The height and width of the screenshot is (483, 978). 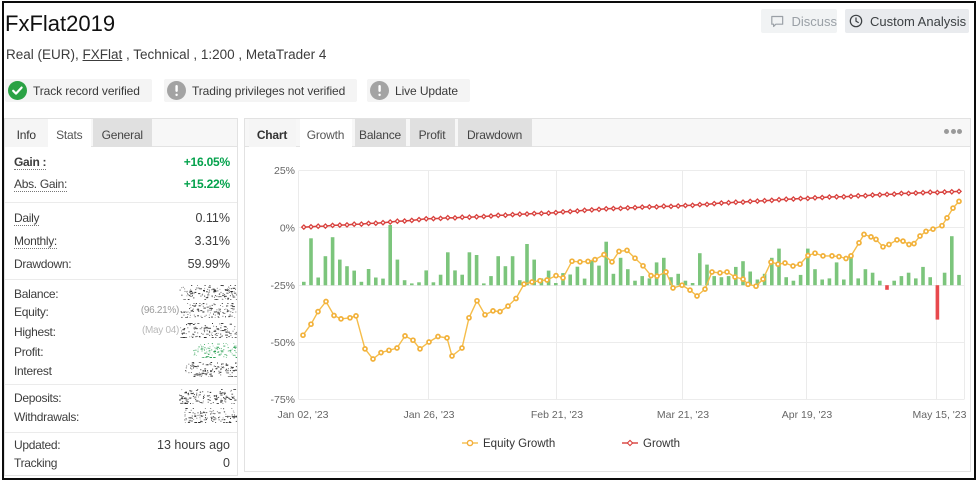 I want to click on svg-text: Growth, so click(x=661, y=444).